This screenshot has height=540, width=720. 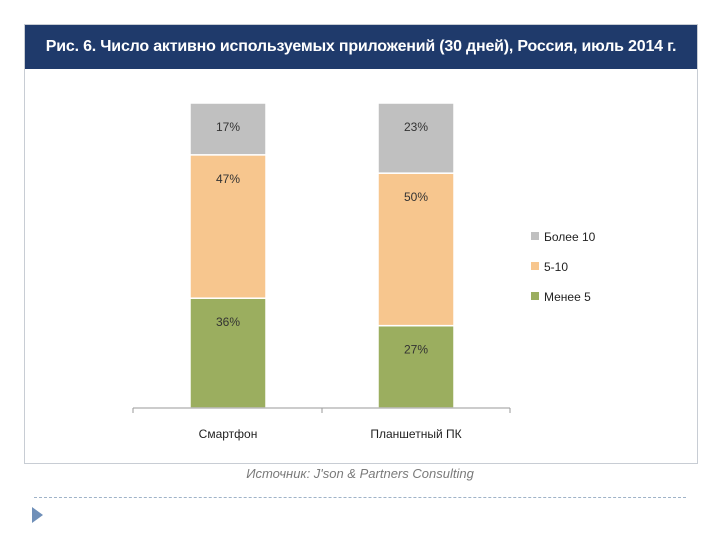 I want to click on legend-label-more-than-10: Более 10, so click(x=570, y=237).